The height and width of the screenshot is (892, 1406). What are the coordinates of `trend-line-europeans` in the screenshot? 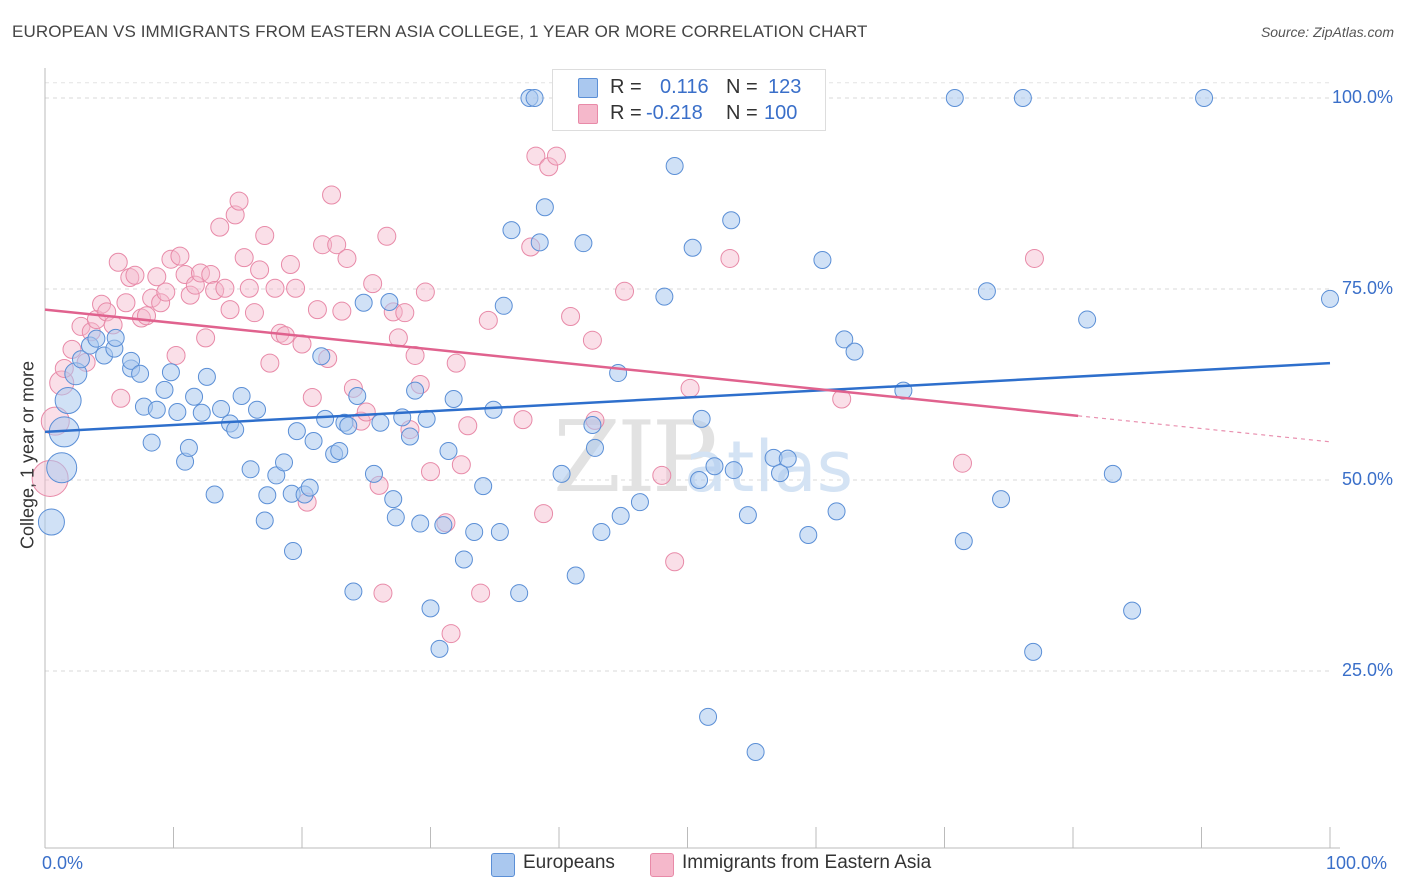 It's located at (687, 397).